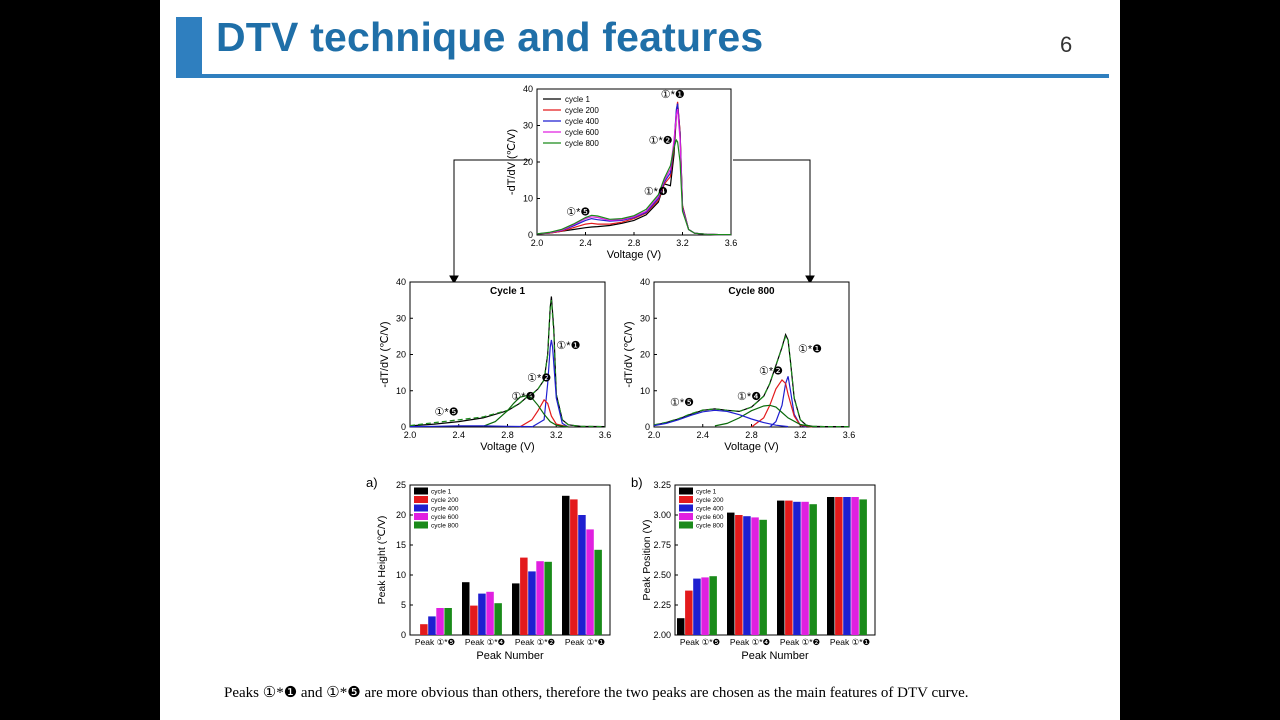 This screenshot has width=1280, height=720. Describe the element at coordinates (585, 642) in the screenshot. I see `x-category-label: Peak ①*❶` at that location.